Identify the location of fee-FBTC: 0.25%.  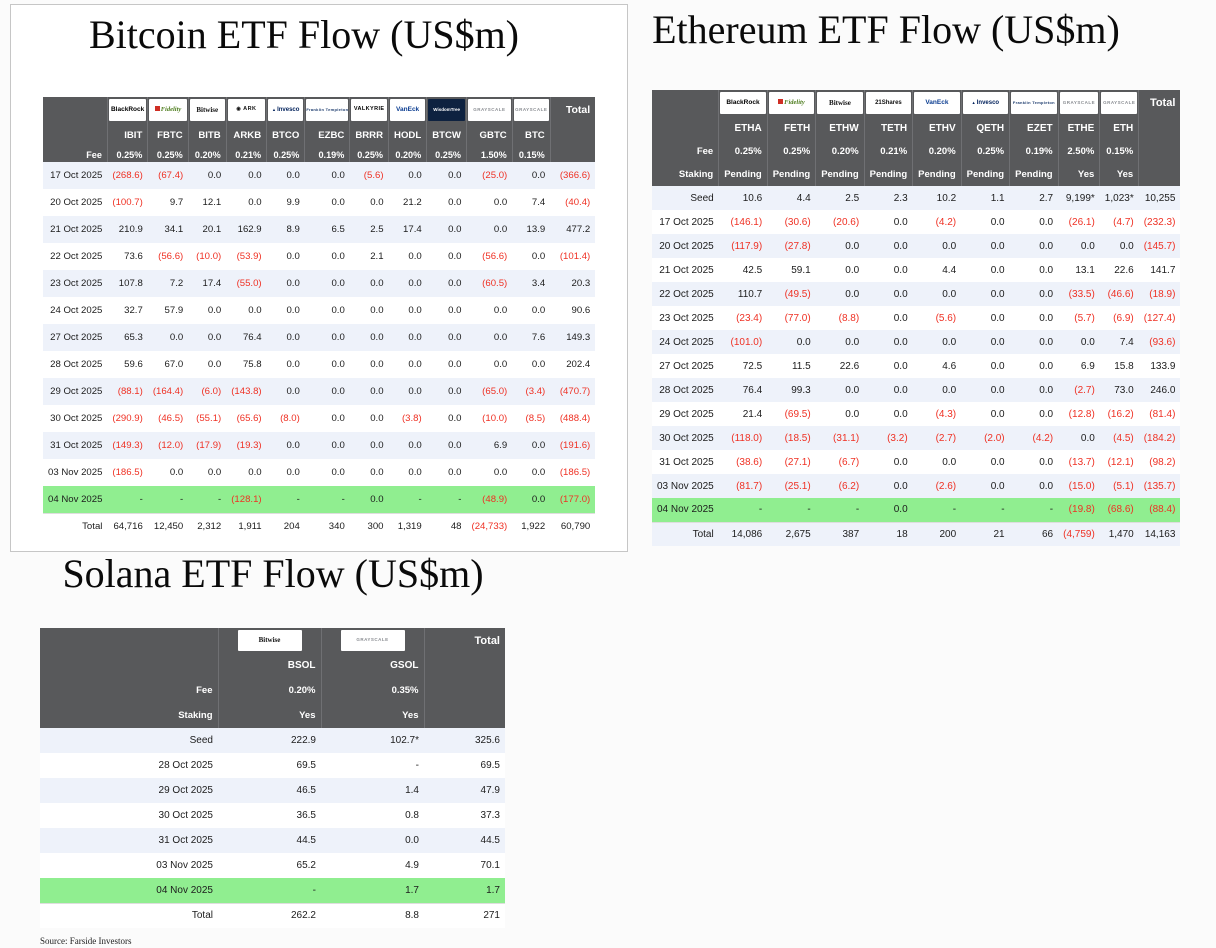
(168, 154).